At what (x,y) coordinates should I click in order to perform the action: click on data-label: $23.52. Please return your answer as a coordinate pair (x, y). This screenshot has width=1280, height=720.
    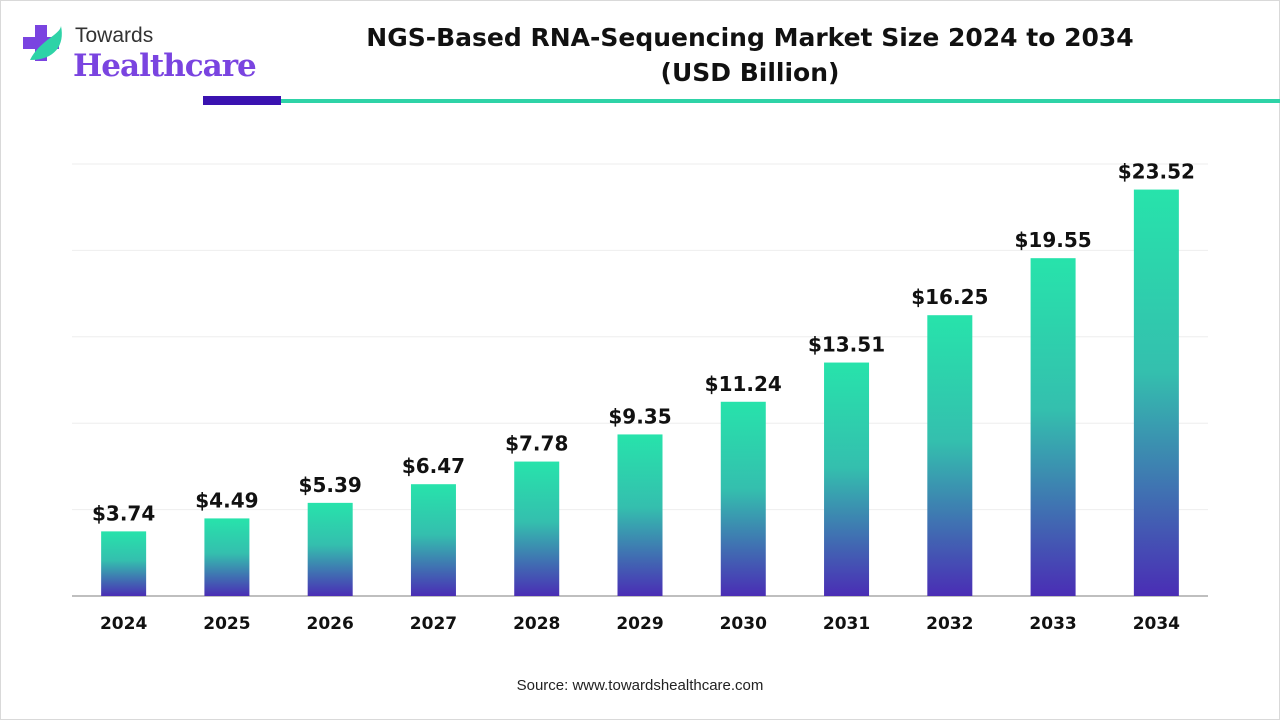
    Looking at the image, I should click on (1156, 172).